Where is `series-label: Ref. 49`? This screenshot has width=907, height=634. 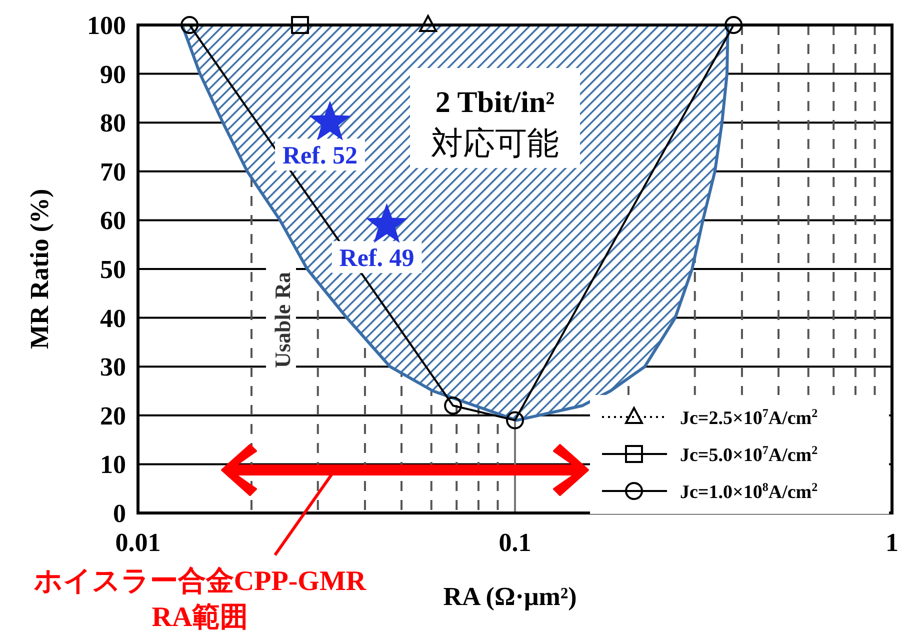
series-label: Ref. 49 is located at coordinates (376, 258).